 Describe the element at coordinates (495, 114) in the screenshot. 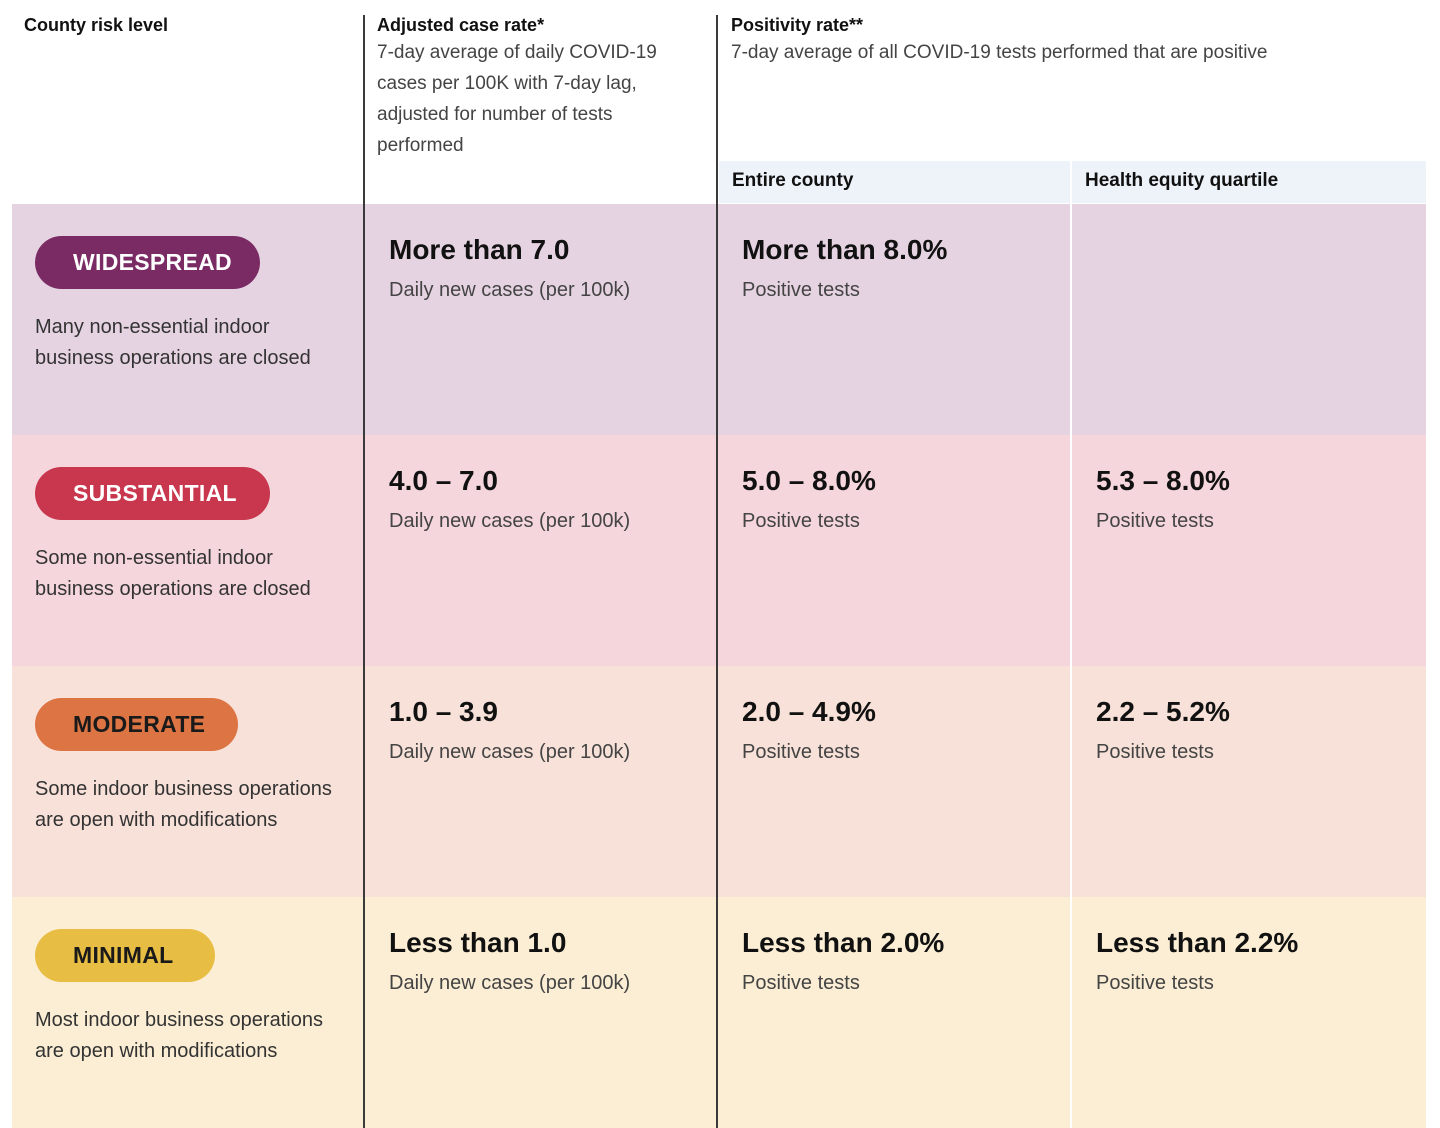

I see `case-rate-desc-line-3: adjusted for number of tests` at that location.